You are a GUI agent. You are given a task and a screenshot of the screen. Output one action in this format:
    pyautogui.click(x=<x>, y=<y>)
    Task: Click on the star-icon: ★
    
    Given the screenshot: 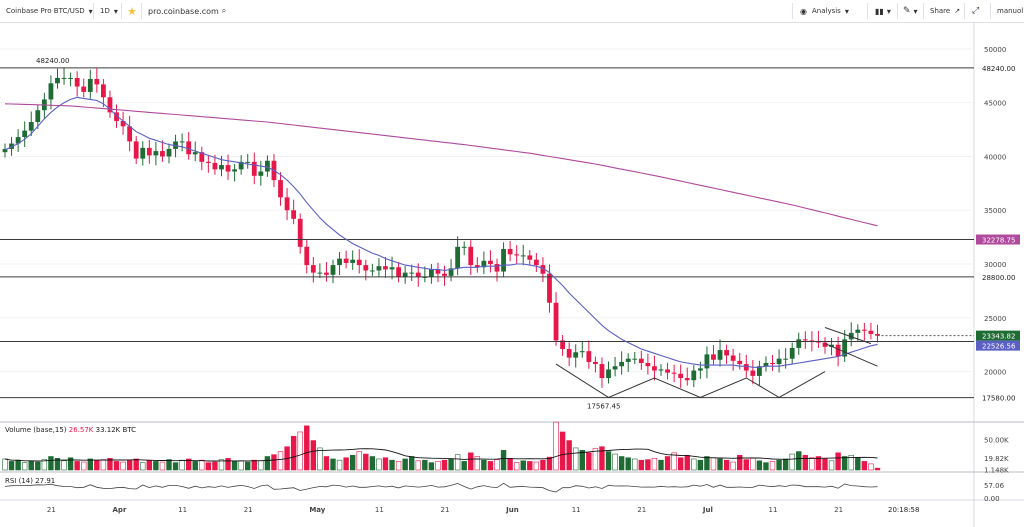 What is the action you would take?
    pyautogui.click(x=132, y=11)
    